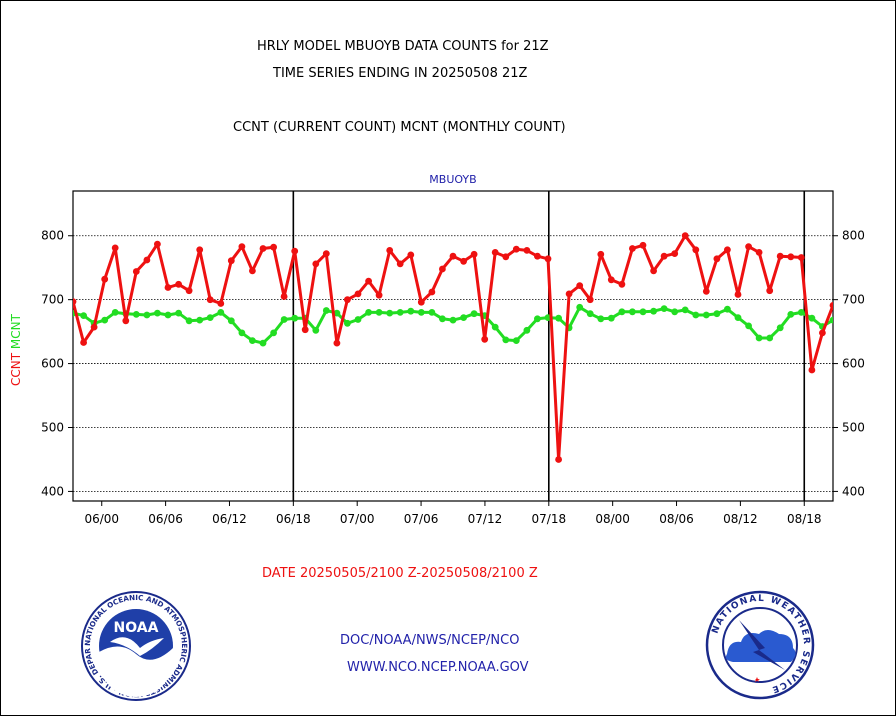 This screenshot has height=716, width=896. I want to click on chart-header-line-2: TIME SERIES ENDING IN 20250508 21Z, so click(400, 73).